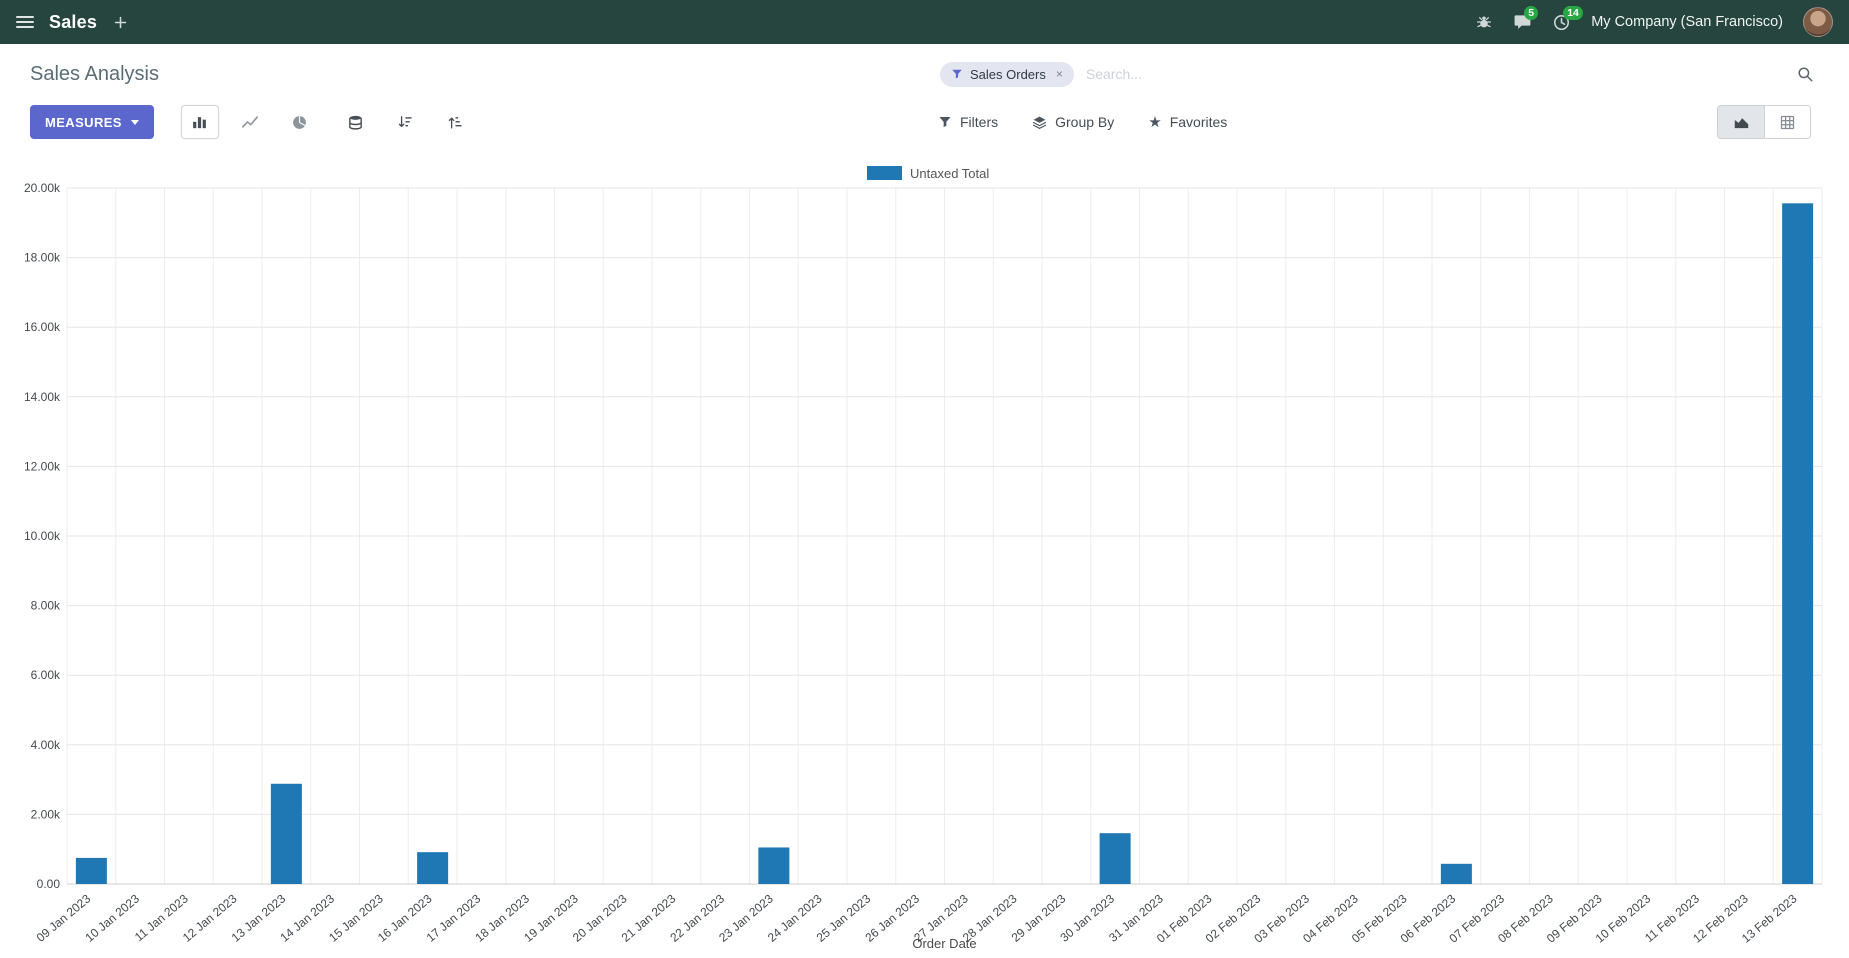 The image size is (1849, 958). Describe the element at coordinates (1687, 22) in the screenshot. I see `company-switcher: My Company (San Francisco)` at that location.